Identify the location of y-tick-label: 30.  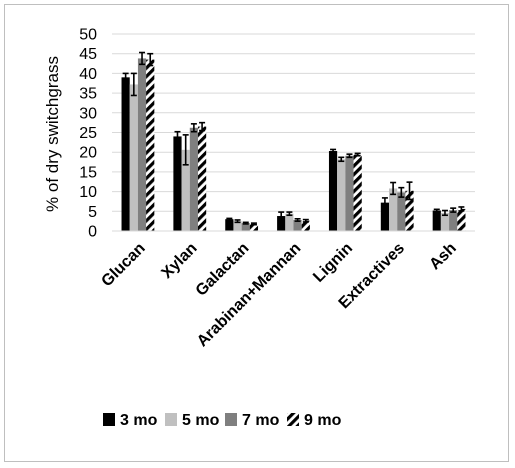
(88, 113).